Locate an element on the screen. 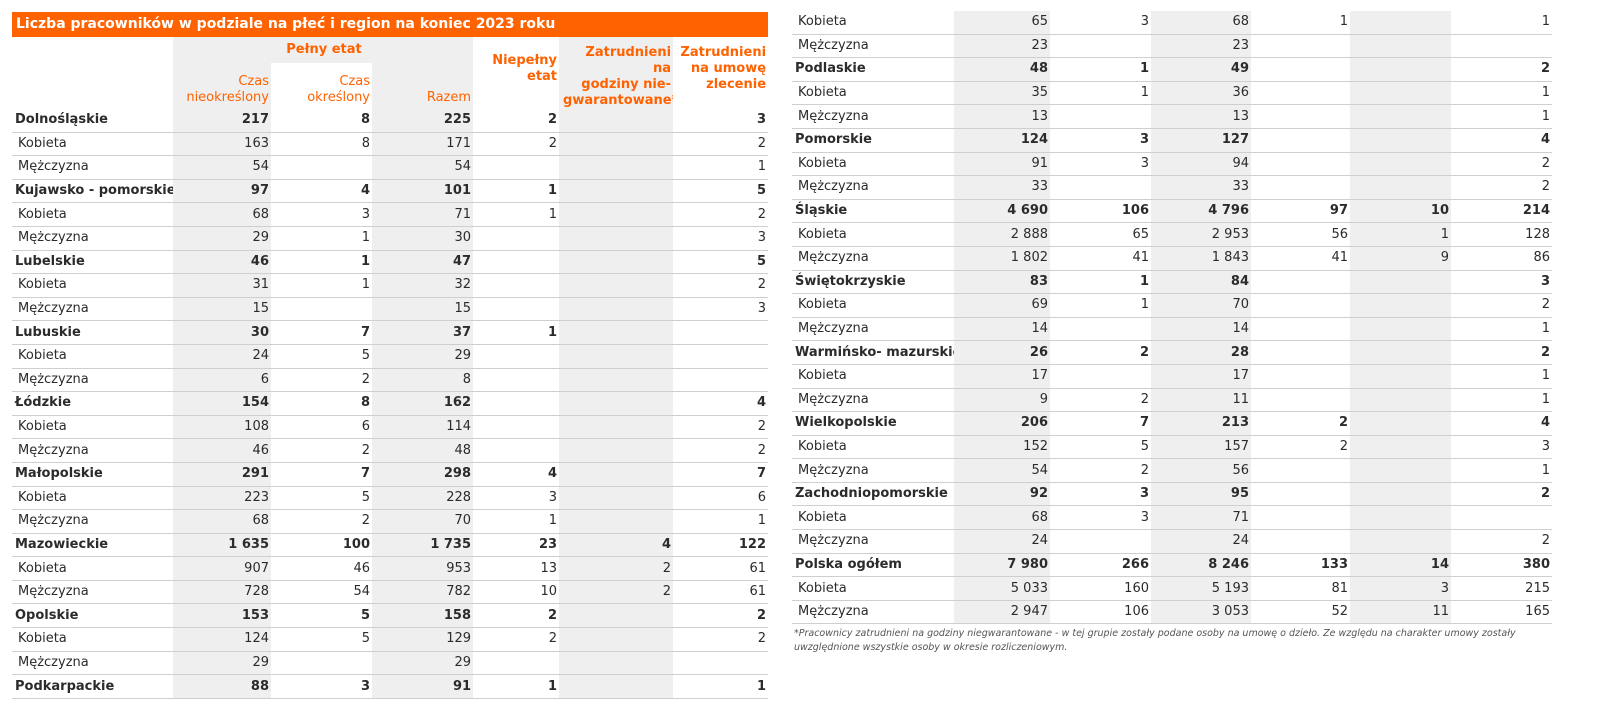 This screenshot has height=728, width=1611. cell-value: 46 is located at coordinates (222, 450).